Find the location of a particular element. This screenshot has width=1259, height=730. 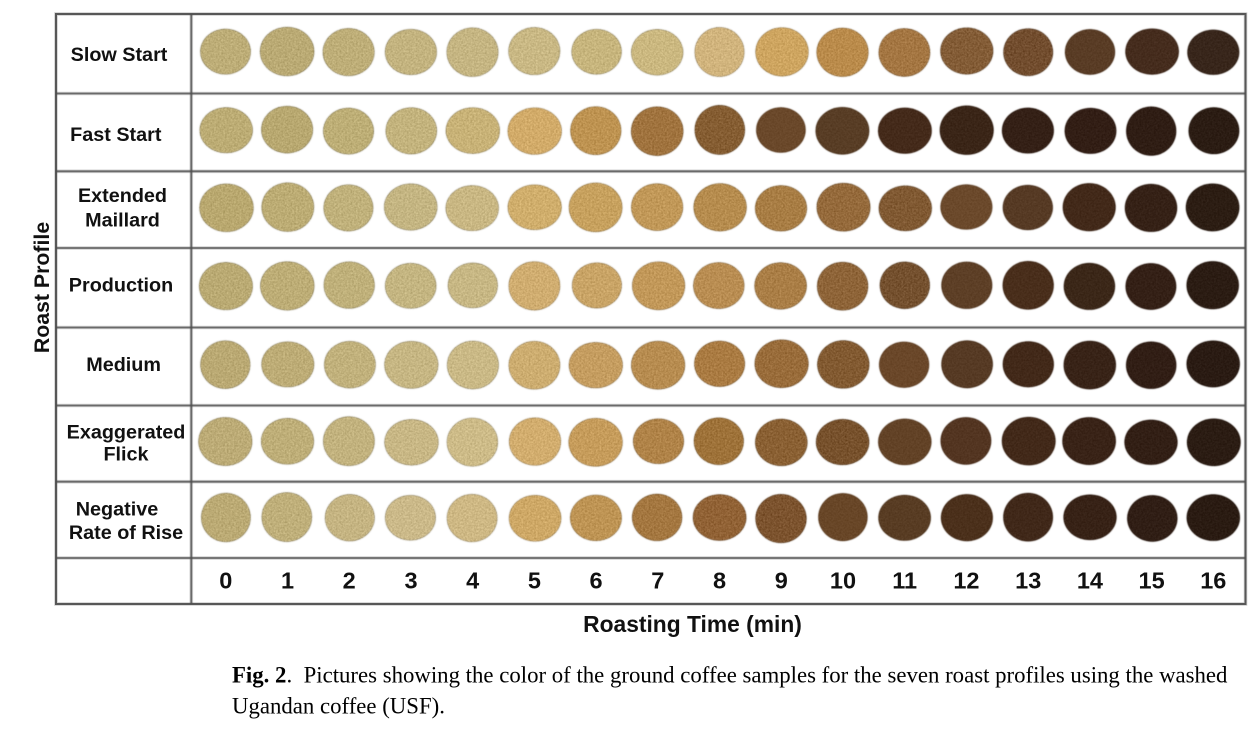

svg-text: Slow Start is located at coordinates (119, 55).